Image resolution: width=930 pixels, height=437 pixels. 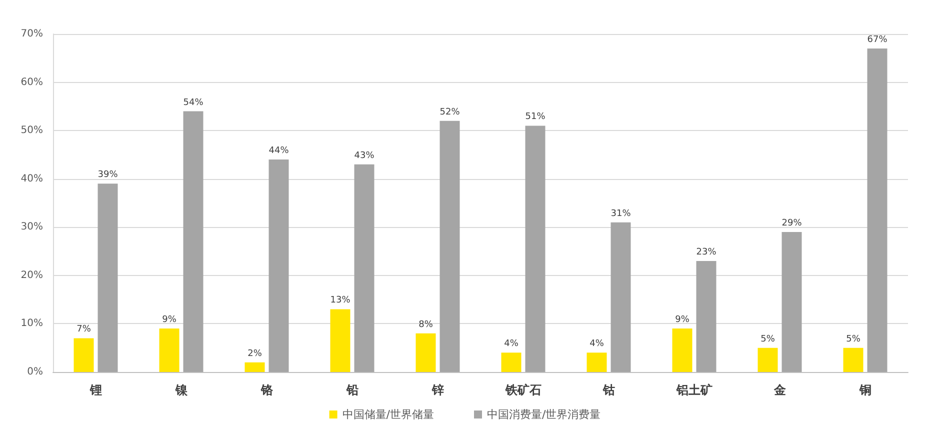 What do you see at coordinates (877, 39) in the screenshot?
I see `data-label: 67%` at bounding box center [877, 39].